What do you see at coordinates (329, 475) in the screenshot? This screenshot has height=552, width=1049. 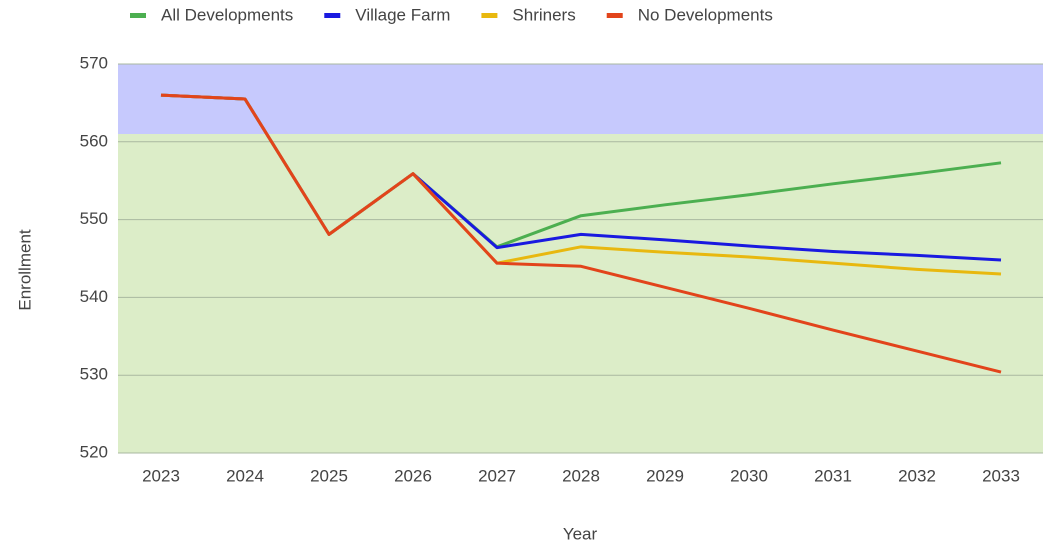 I see `x-tick-label: 2025` at bounding box center [329, 475].